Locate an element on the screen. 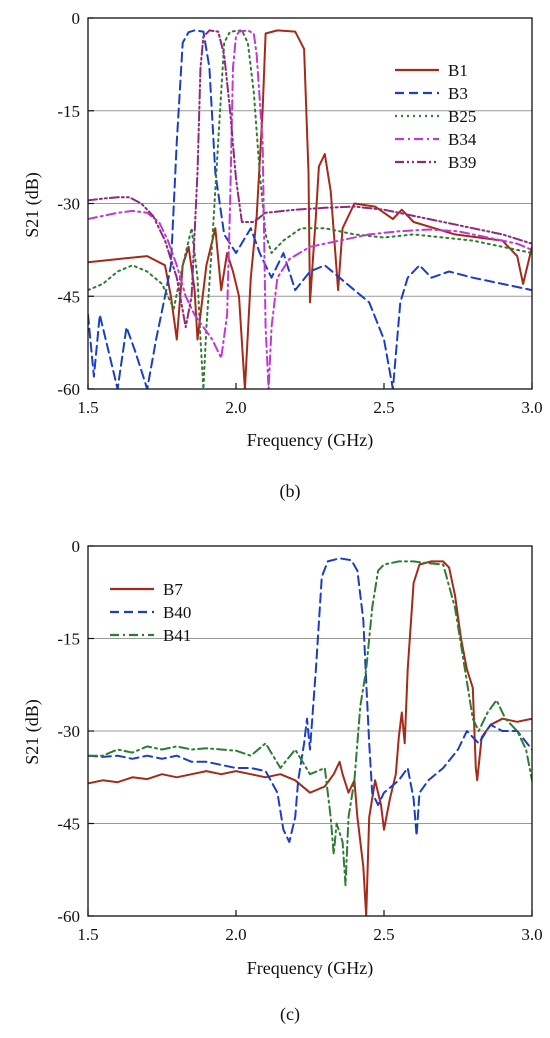 The height and width of the screenshot is (1038, 550). panel-label: (c) is located at coordinates (290, 1014).